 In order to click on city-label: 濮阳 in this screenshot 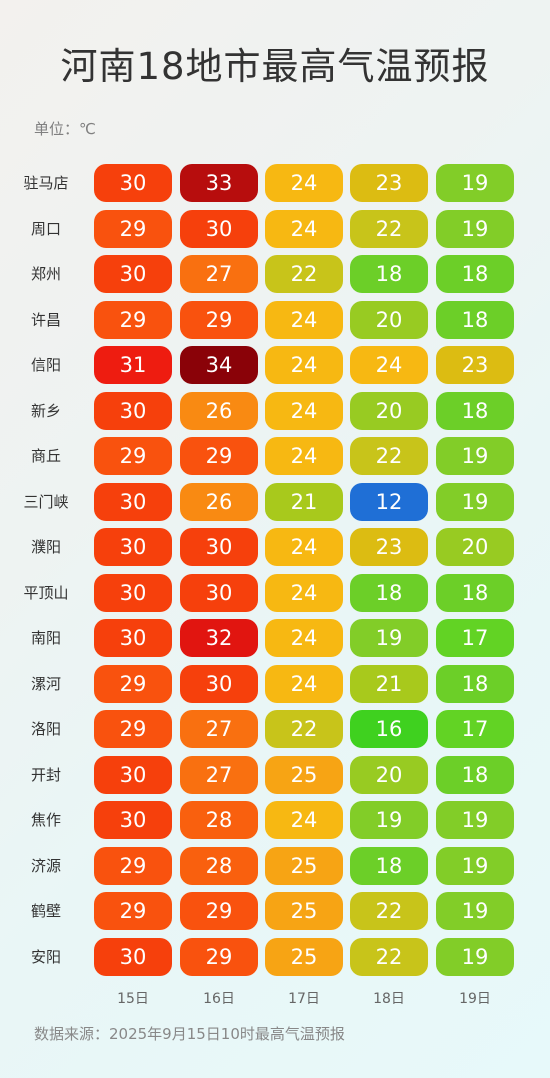, I will do `click(45, 547)`.